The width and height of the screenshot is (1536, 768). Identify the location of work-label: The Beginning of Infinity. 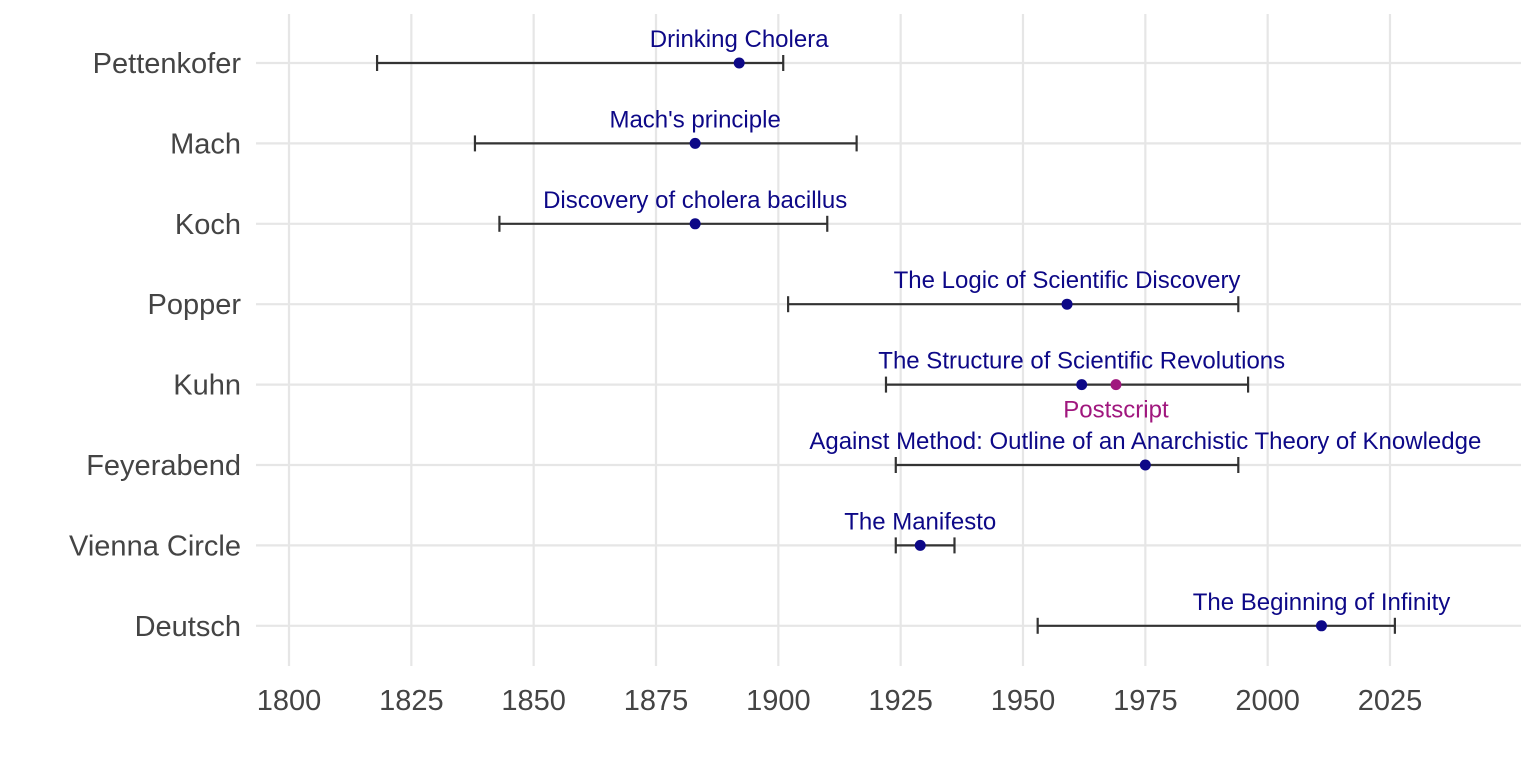
(1322, 602).